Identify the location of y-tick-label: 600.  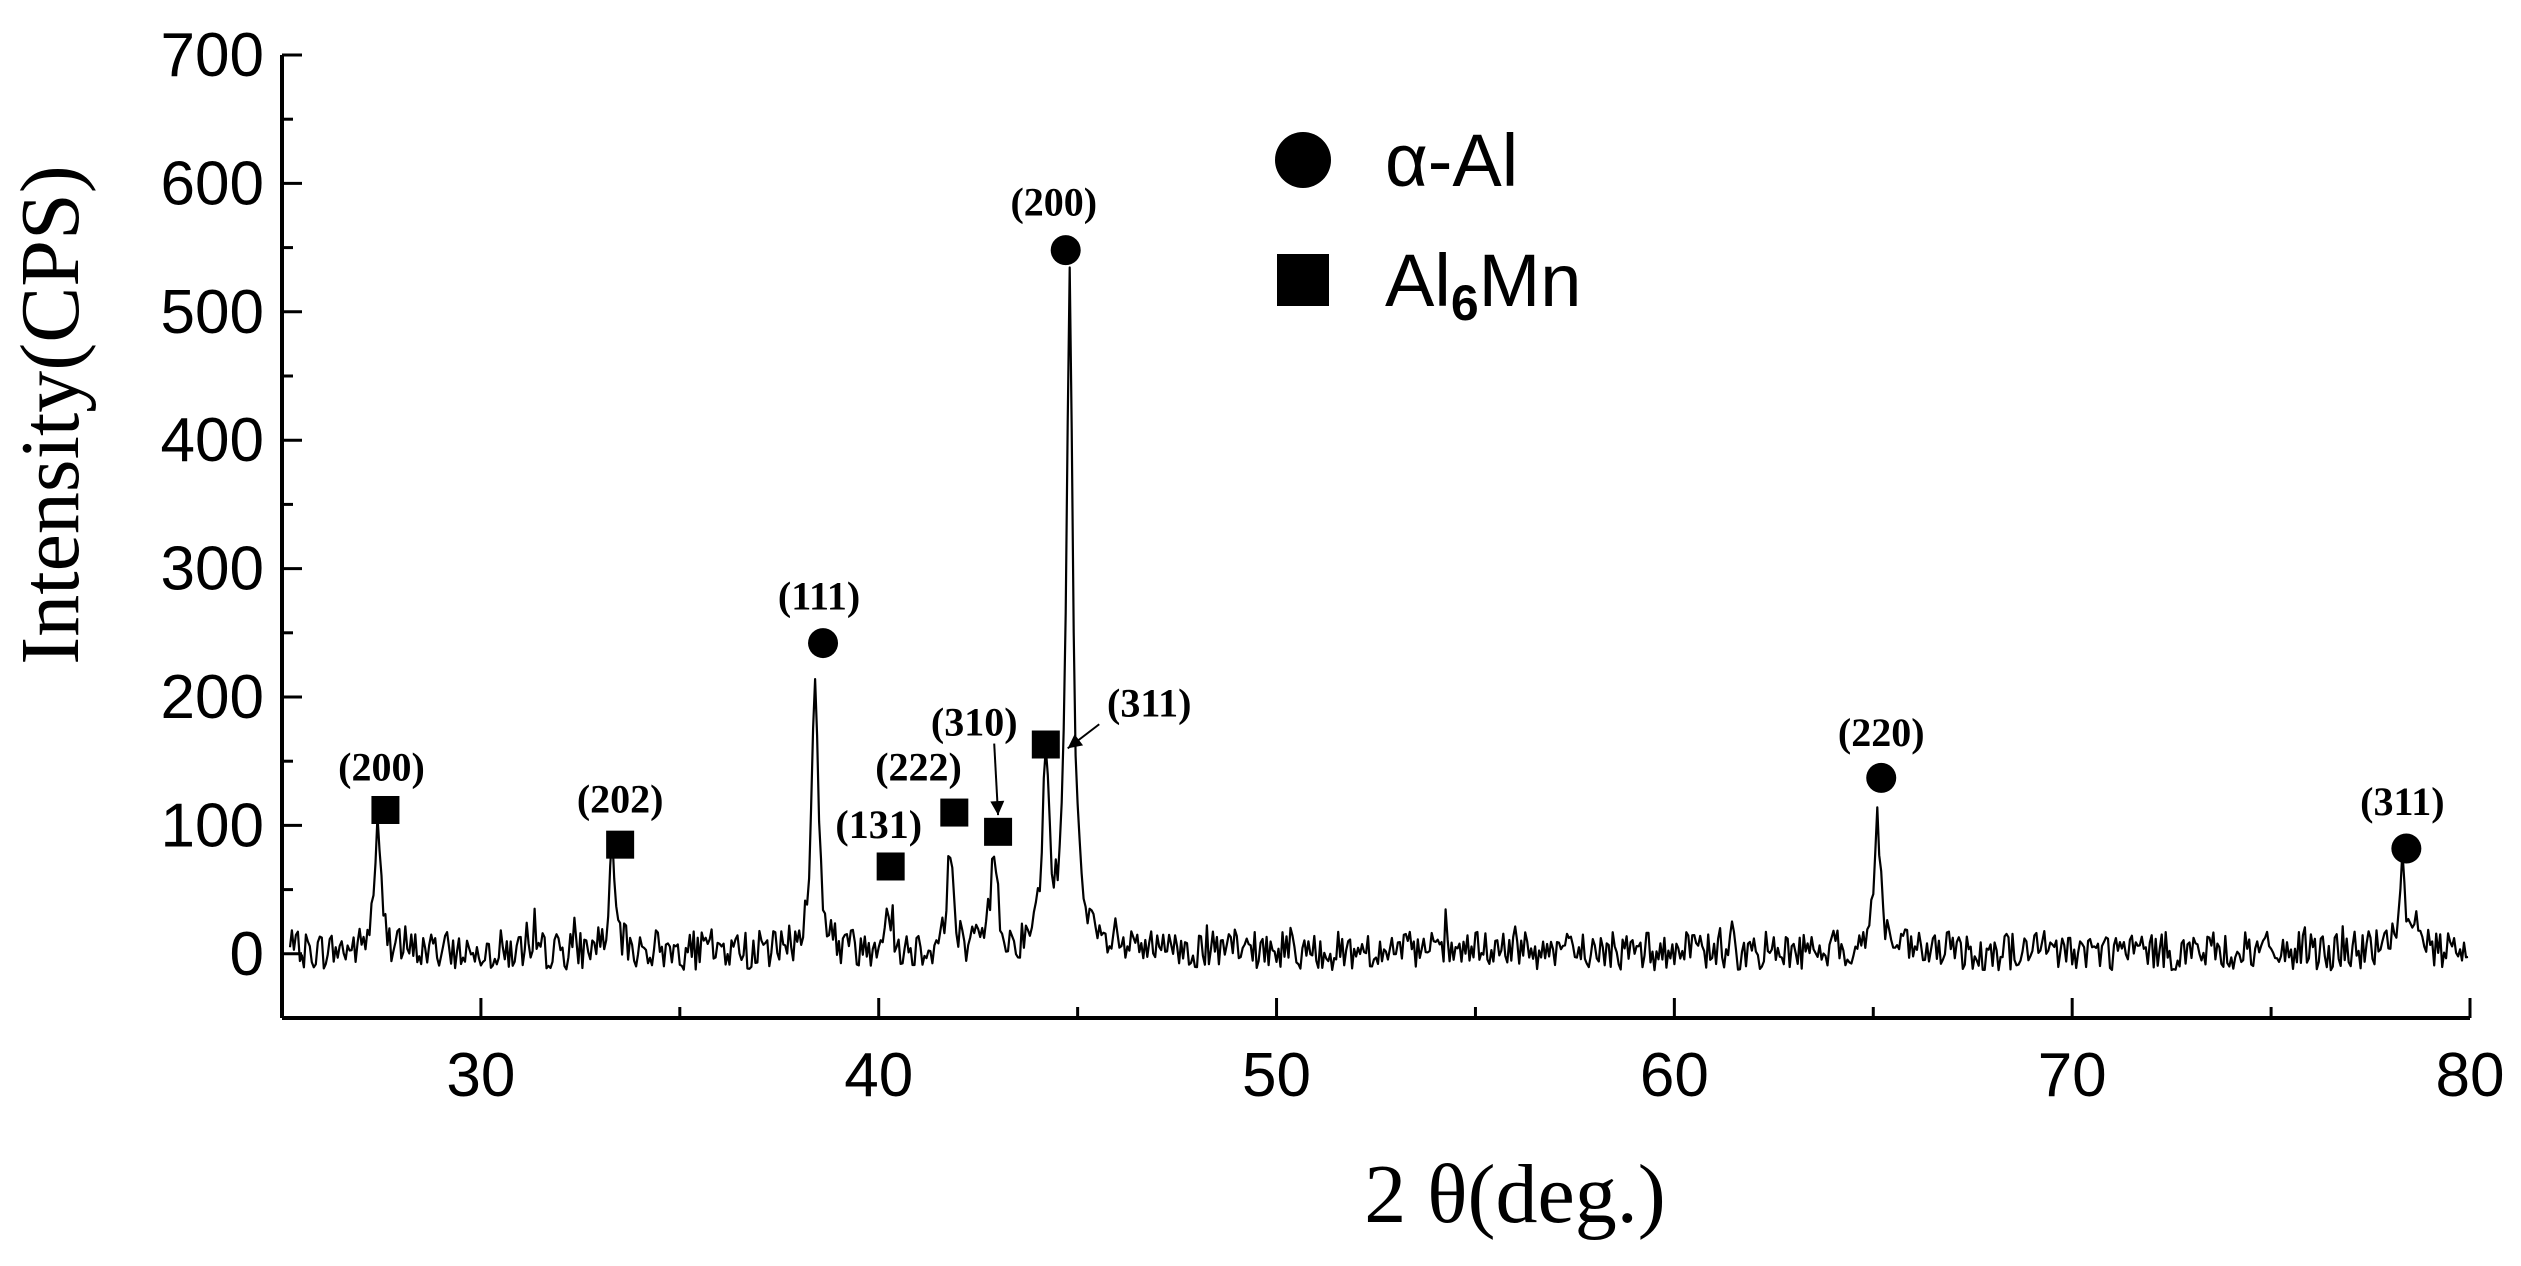
(212, 183).